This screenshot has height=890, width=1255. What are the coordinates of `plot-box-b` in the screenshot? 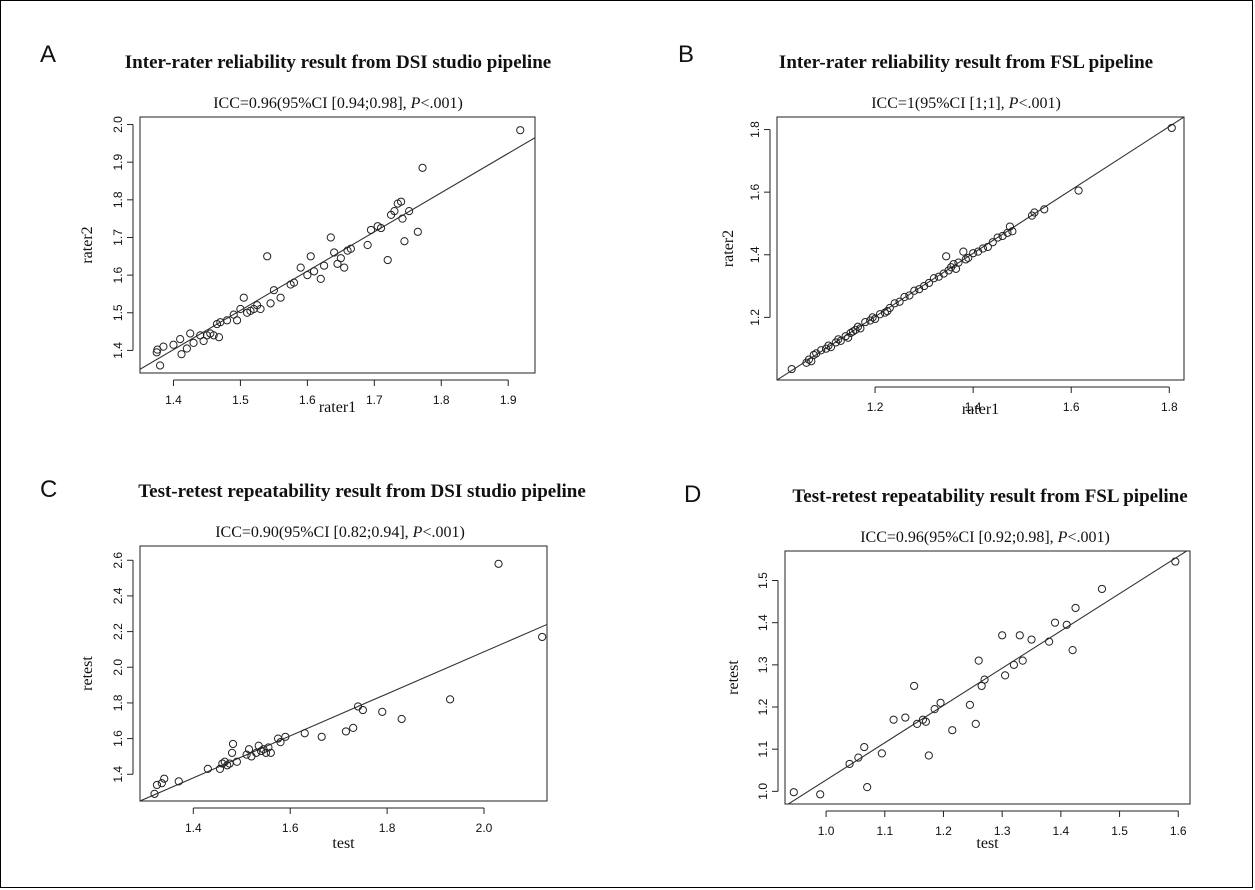 It's located at (980, 248).